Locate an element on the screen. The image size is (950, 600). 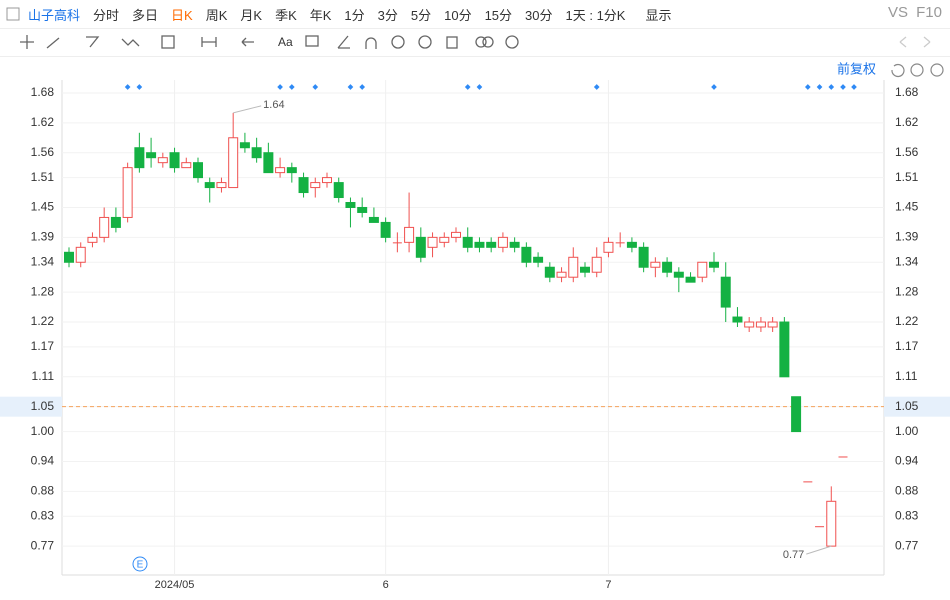
note-icon is located at coordinates (312, 41).